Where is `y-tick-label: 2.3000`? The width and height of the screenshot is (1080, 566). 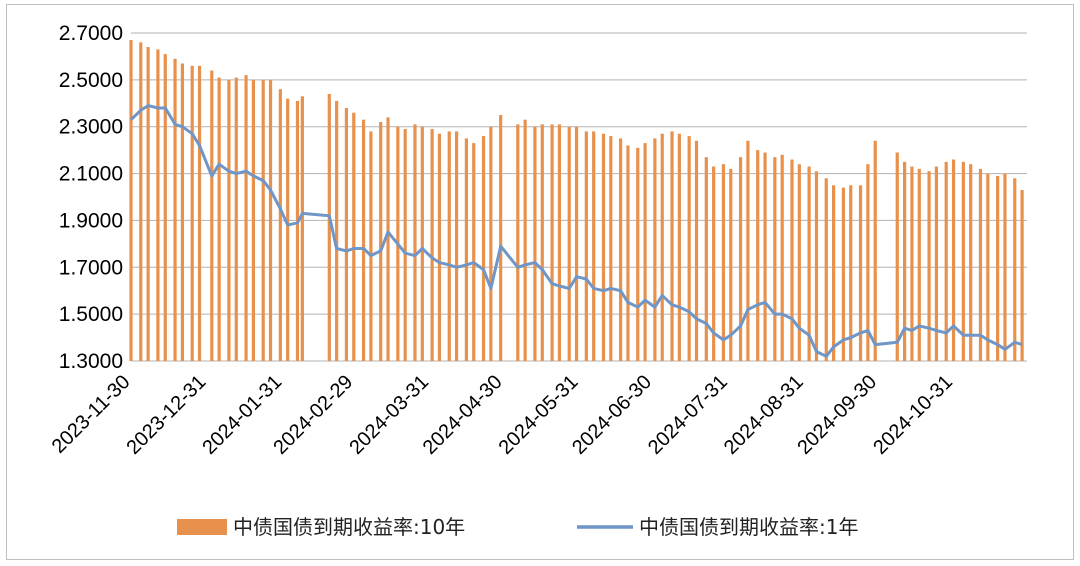 y-tick-label: 2.3000 is located at coordinates (91, 127).